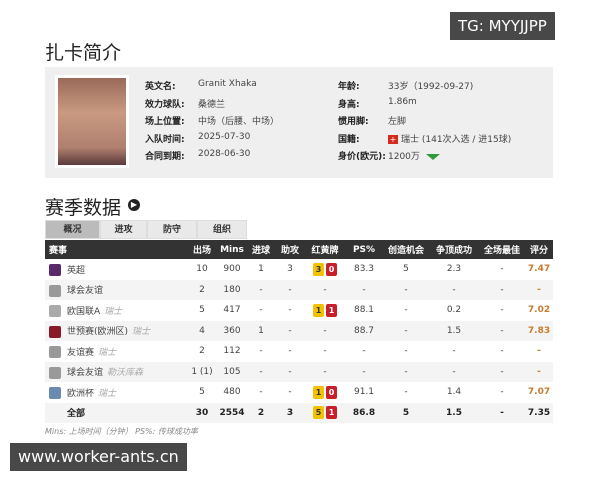 This screenshot has height=480, width=600. What do you see at coordinates (431, 87) in the screenshot?
I see `info-value-text: 33岁（1992-09-27)` at bounding box center [431, 87].